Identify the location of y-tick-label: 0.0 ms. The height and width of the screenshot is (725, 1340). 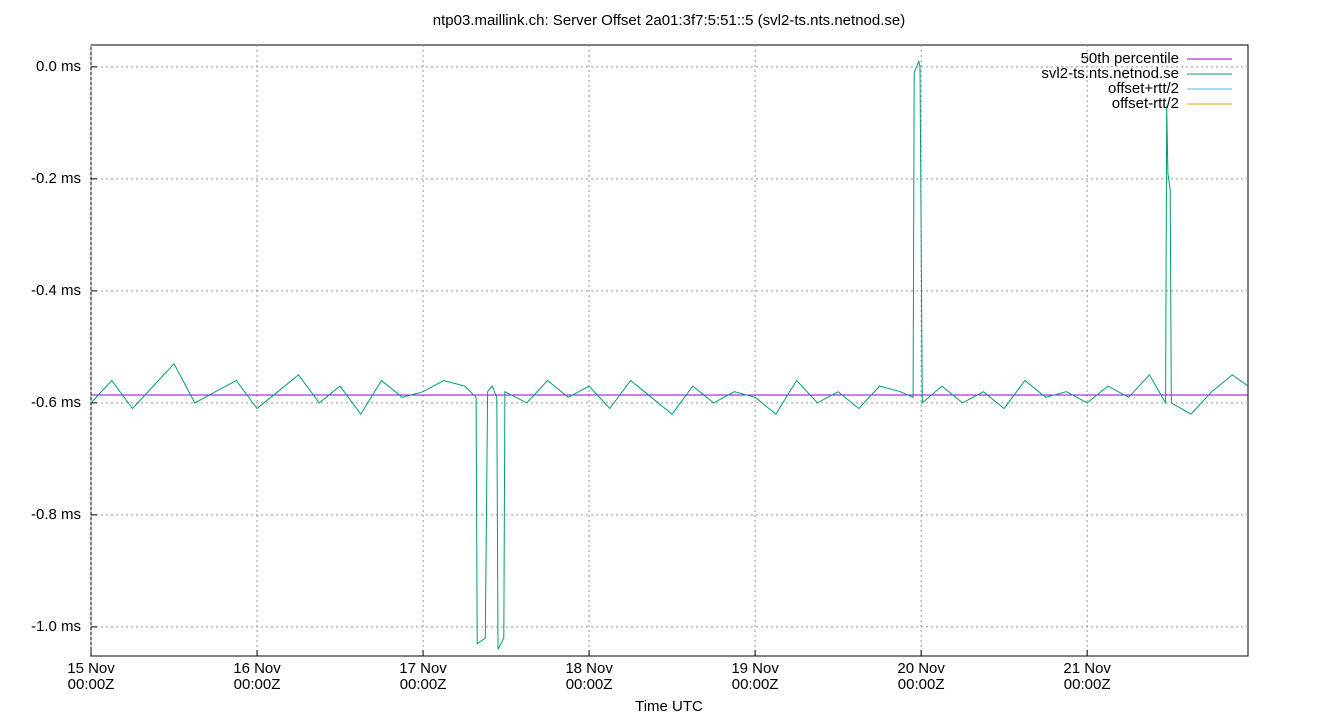
(58, 66).